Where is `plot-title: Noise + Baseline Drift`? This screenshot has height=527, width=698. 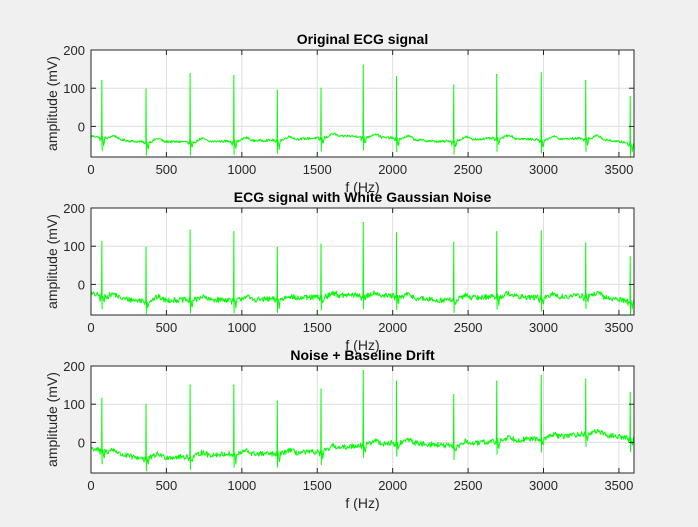 plot-title: Noise + Baseline Drift is located at coordinates (362, 355).